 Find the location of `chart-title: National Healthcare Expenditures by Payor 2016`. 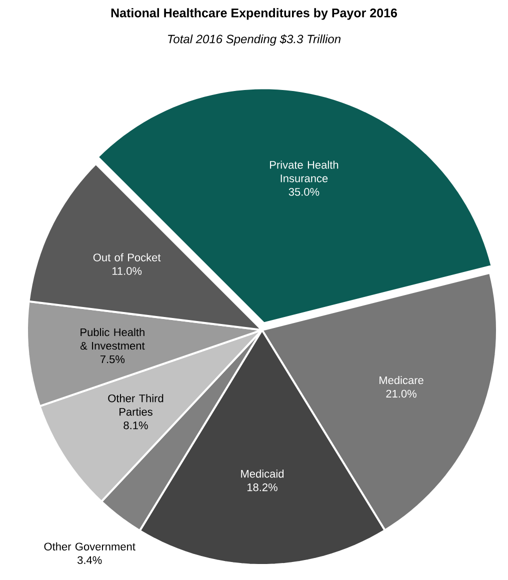

chart-title: National Healthcare Expenditures by Payor 2016 is located at coordinates (254, 14).